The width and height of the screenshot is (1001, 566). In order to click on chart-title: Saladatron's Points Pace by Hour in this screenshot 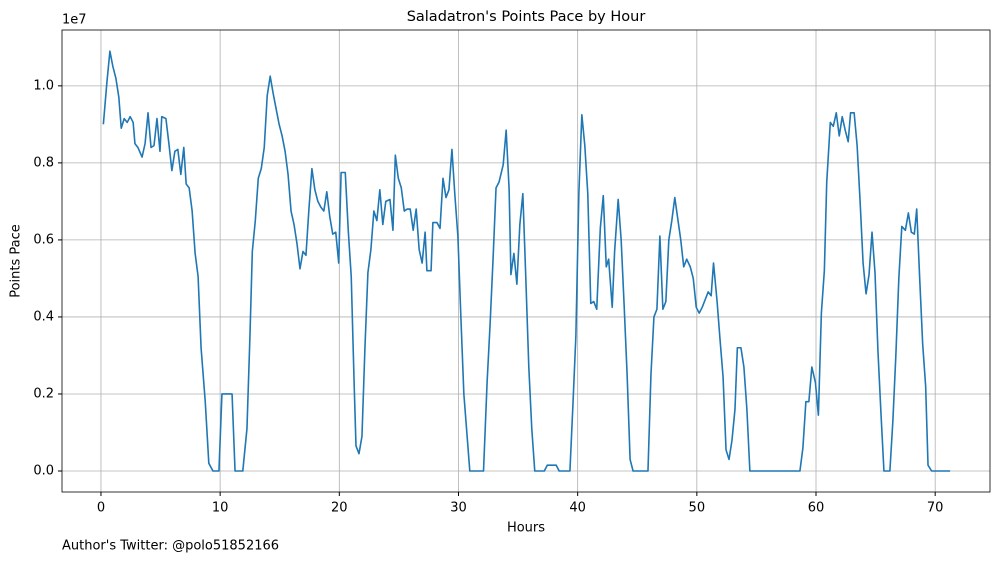, I will do `click(526, 17)`.